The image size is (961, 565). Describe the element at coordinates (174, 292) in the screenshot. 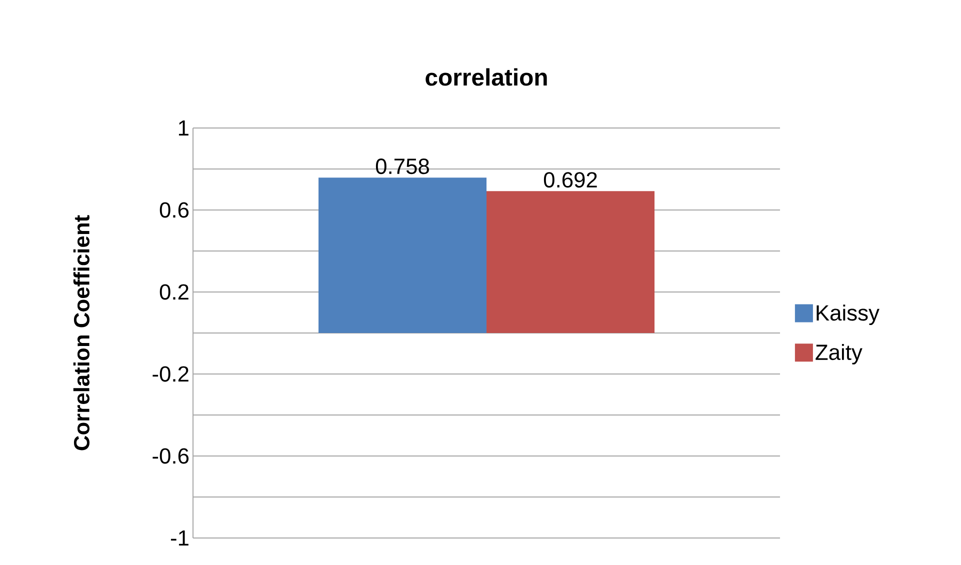

I see `y-tick-label: 0.2` at that location.